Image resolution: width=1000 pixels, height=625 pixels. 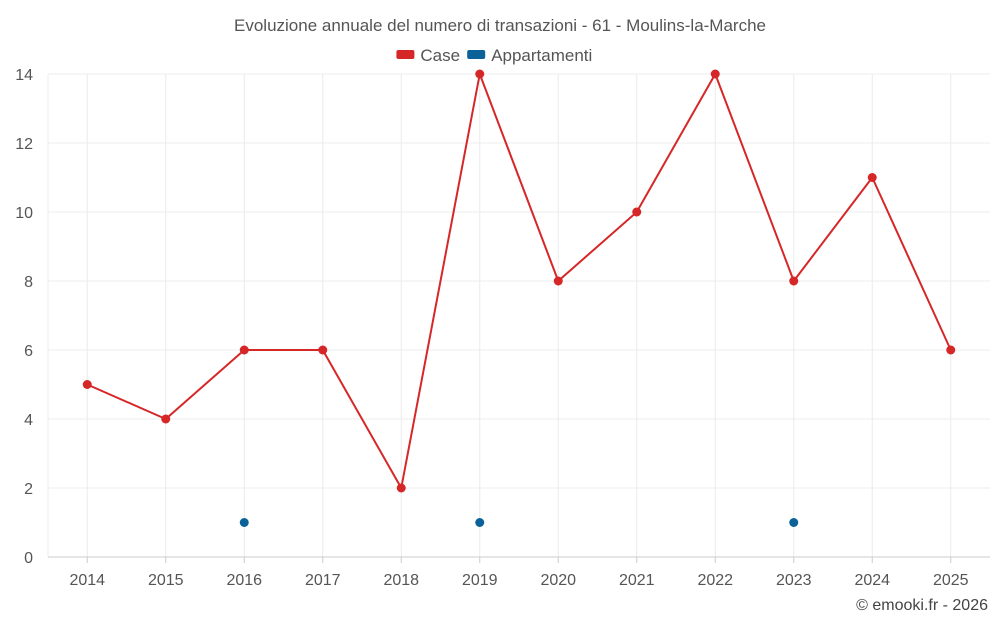 I want to click on y-axis: 0 2 4 6 8 10 12 14, so click(x=32, y=317).